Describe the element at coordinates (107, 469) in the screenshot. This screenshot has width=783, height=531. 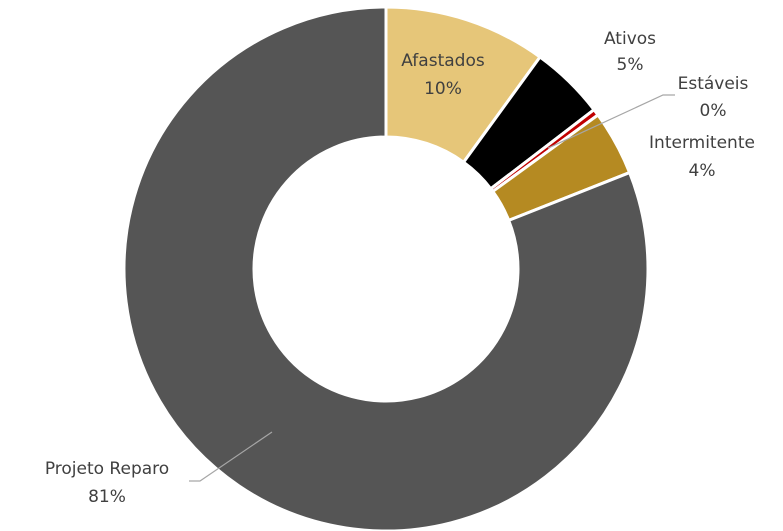
I see `label-projeto-reparo-name: Projeto Reparo` at that location.